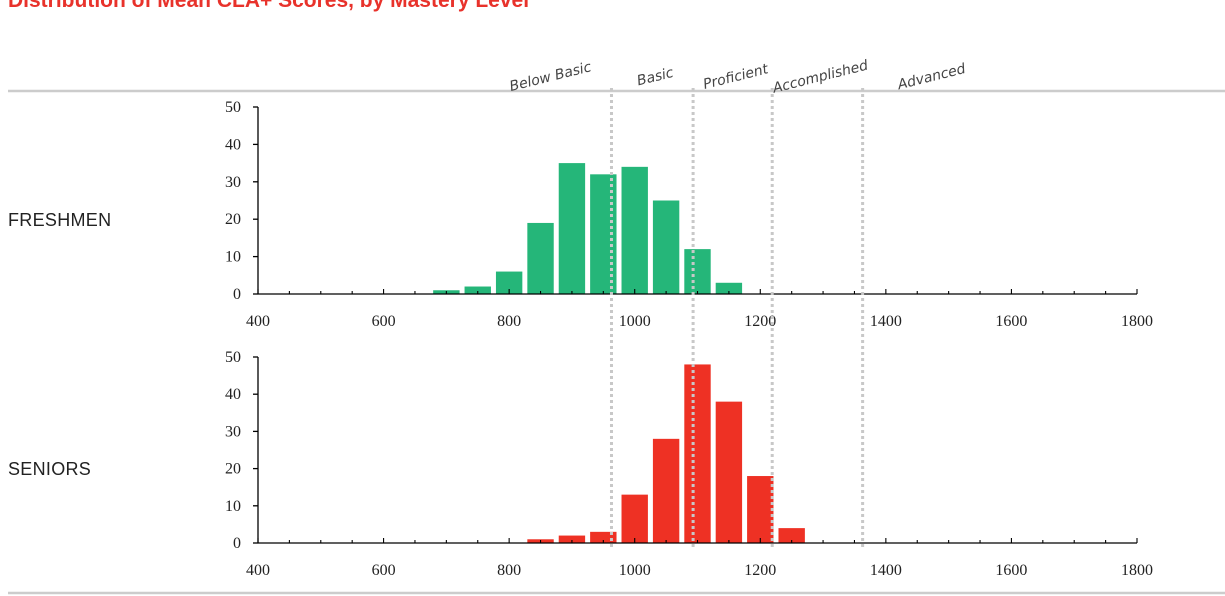  Describe the element at coordinates (550, 77) in the screenshot. I see `mastery-level-label: Below Basic` at that location.